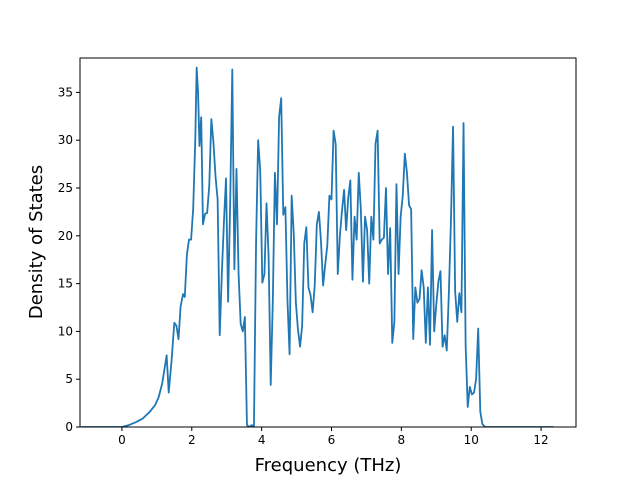  I want to click on y-tick-label: 35, so click(65, 92).